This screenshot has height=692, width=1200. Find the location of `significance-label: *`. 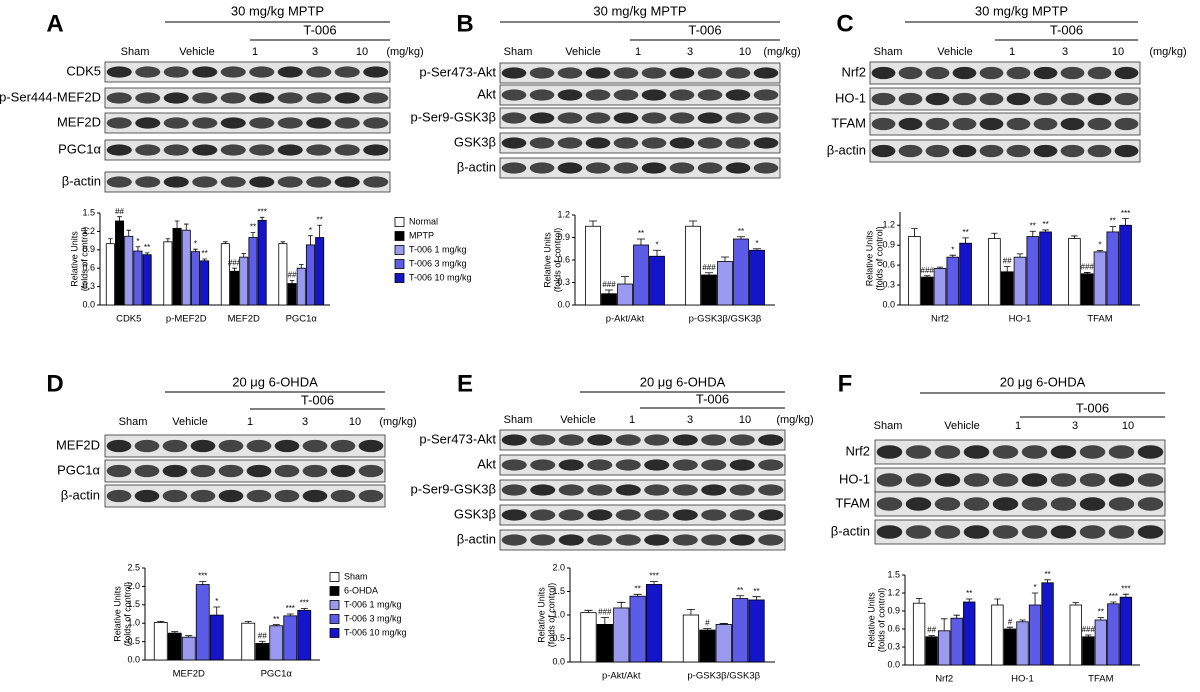

significance-label: * is located at coordinates (952, 249).